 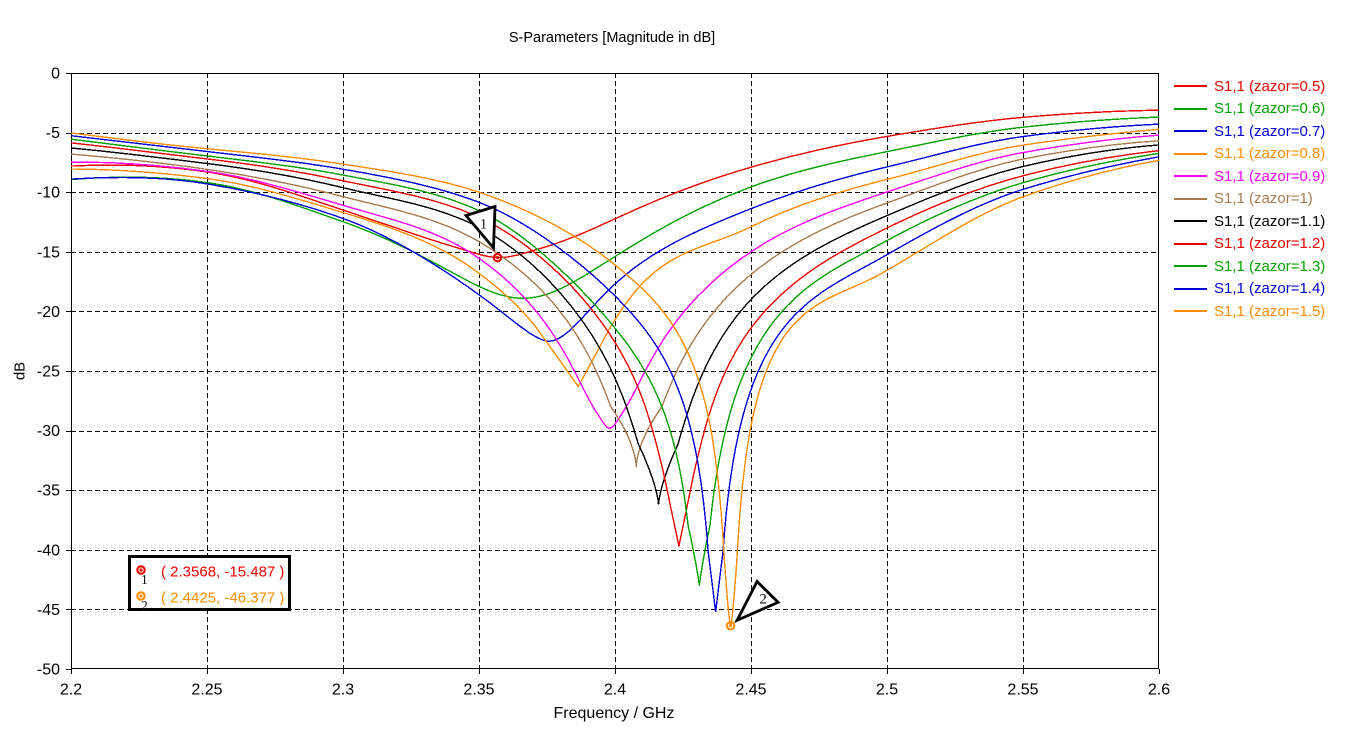 I want to click on legend-label: S1,1 (zazor=0.8), so click(x=1270, y=154).